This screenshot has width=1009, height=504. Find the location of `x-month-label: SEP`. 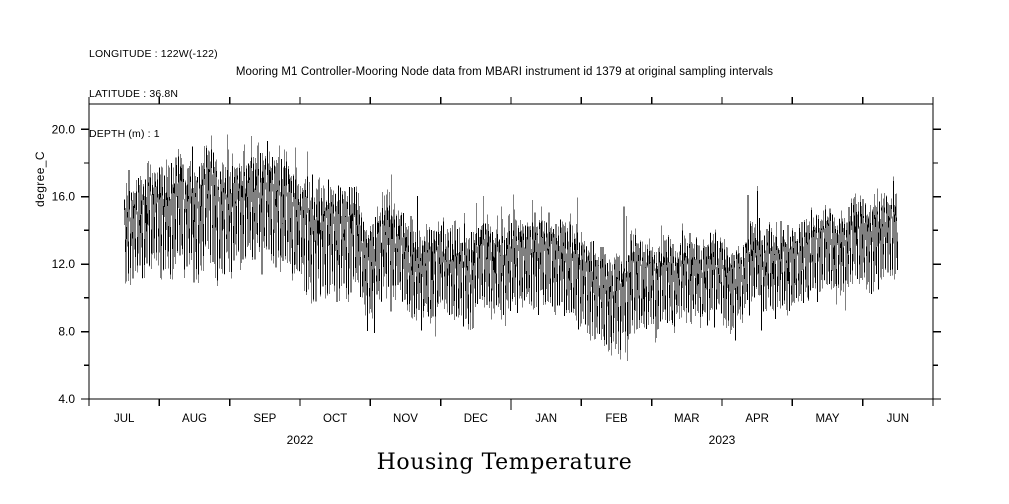

x-month-label: SEP is located at coordinates (264, 419).